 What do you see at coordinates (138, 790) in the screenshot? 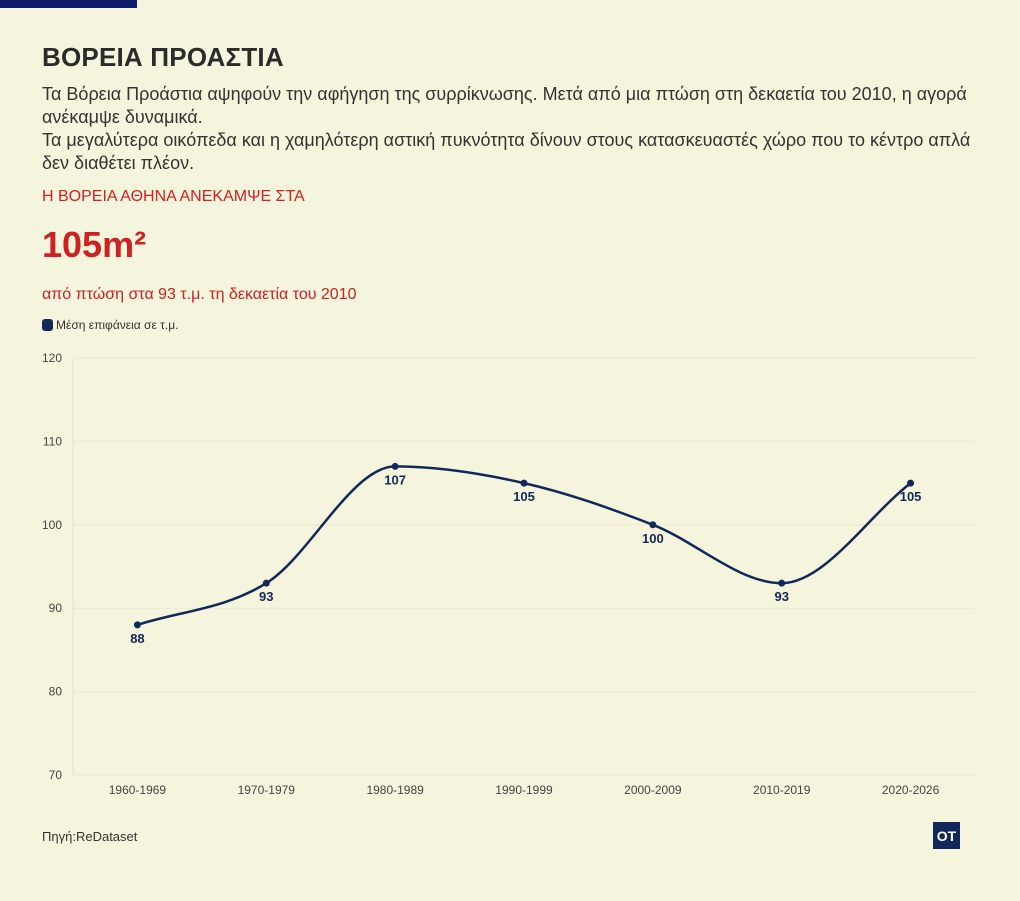
I see `x-tick-label: 1960-1969` at bounding box center [138, 790].